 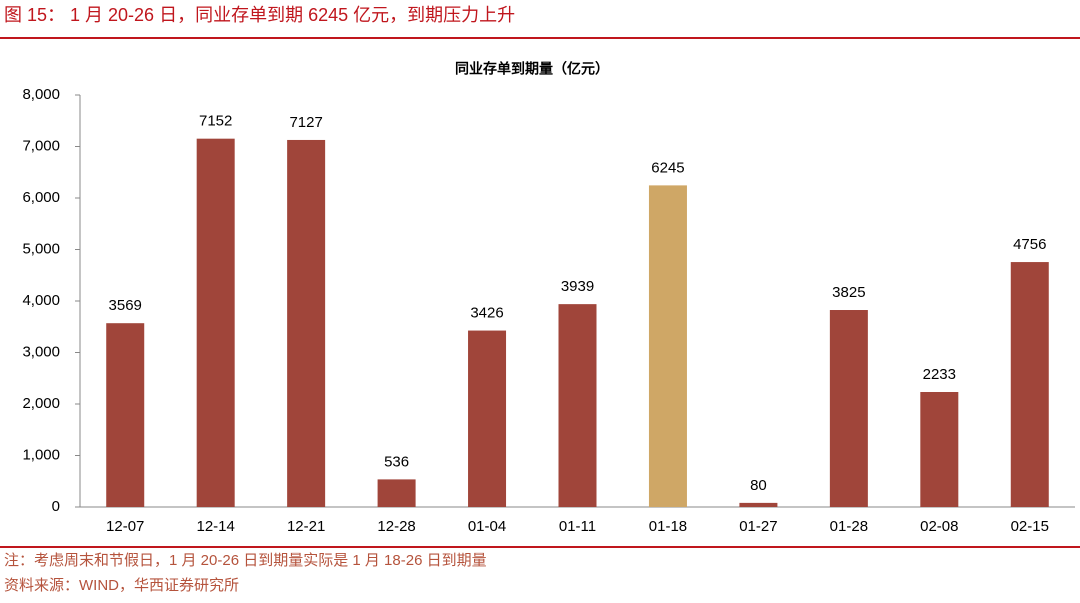 What do you see at coordinates (758, 526) in the screenshot?
I see `x-tick-label: 01-27` at bounding box center [758, 526].